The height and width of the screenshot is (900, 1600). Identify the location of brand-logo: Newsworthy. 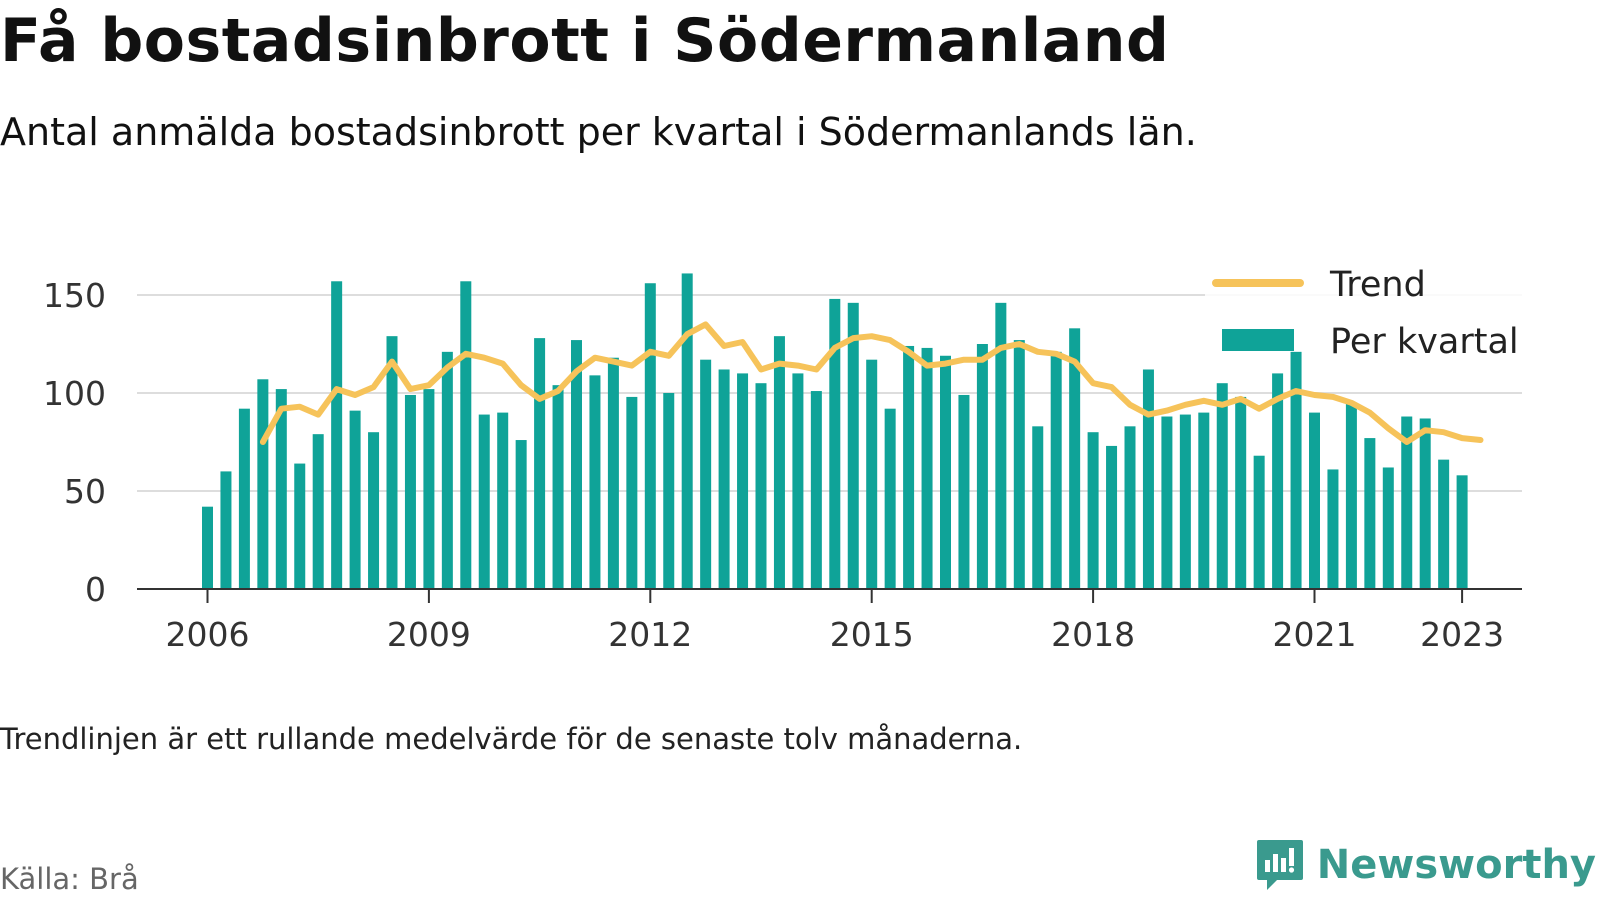
(1425, 865).